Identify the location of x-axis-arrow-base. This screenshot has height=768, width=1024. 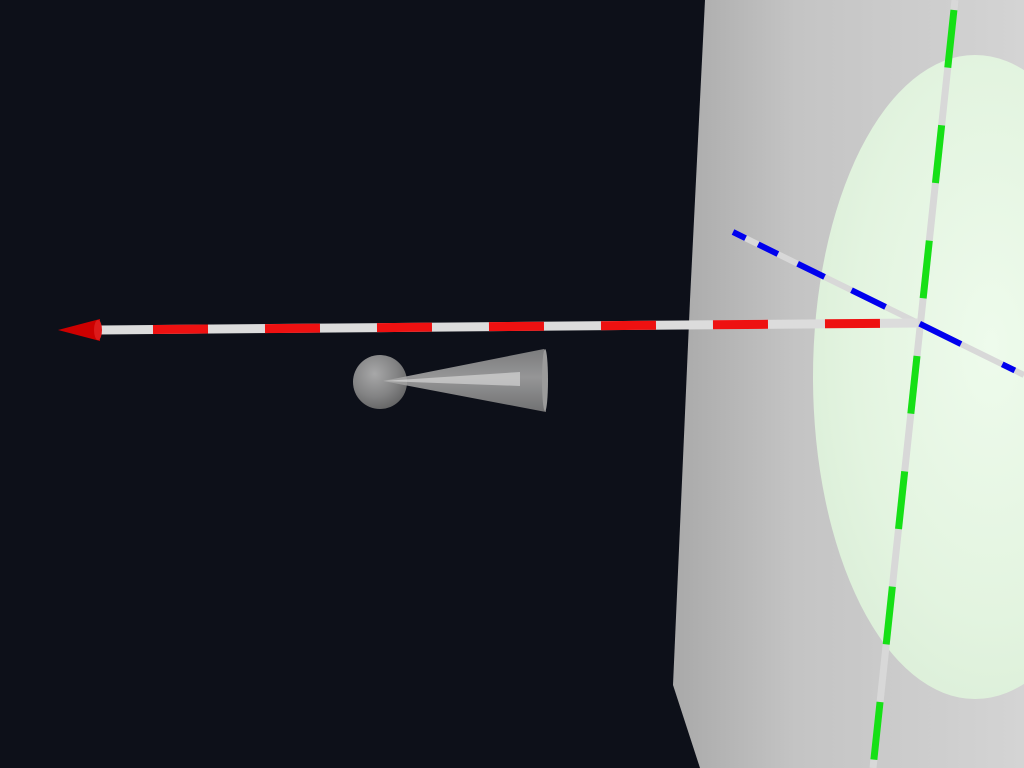
(98, 330).